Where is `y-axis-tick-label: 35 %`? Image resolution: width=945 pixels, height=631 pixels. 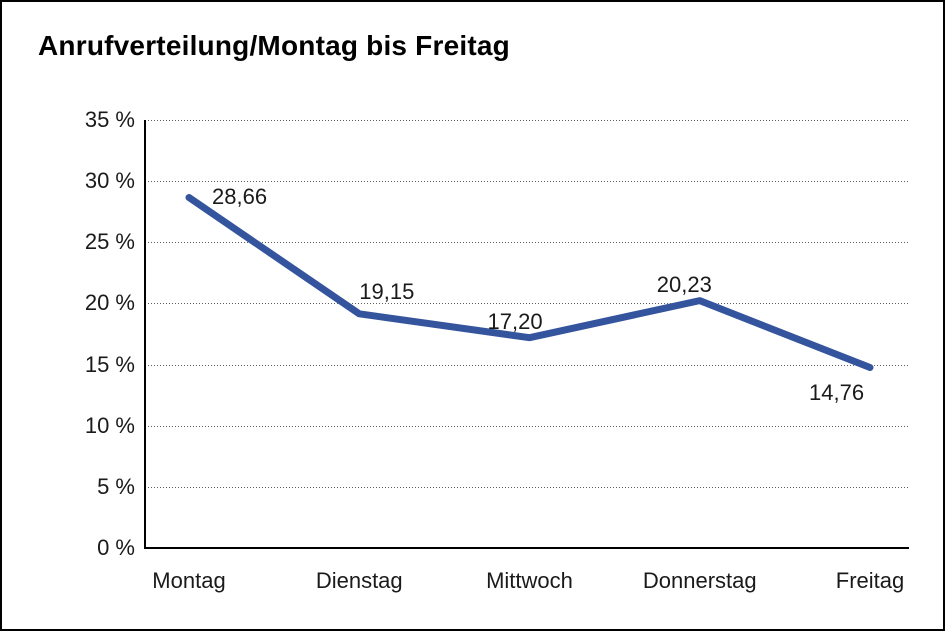
y-axis-tick-label: 35 % is located at coordinates (109, 119).